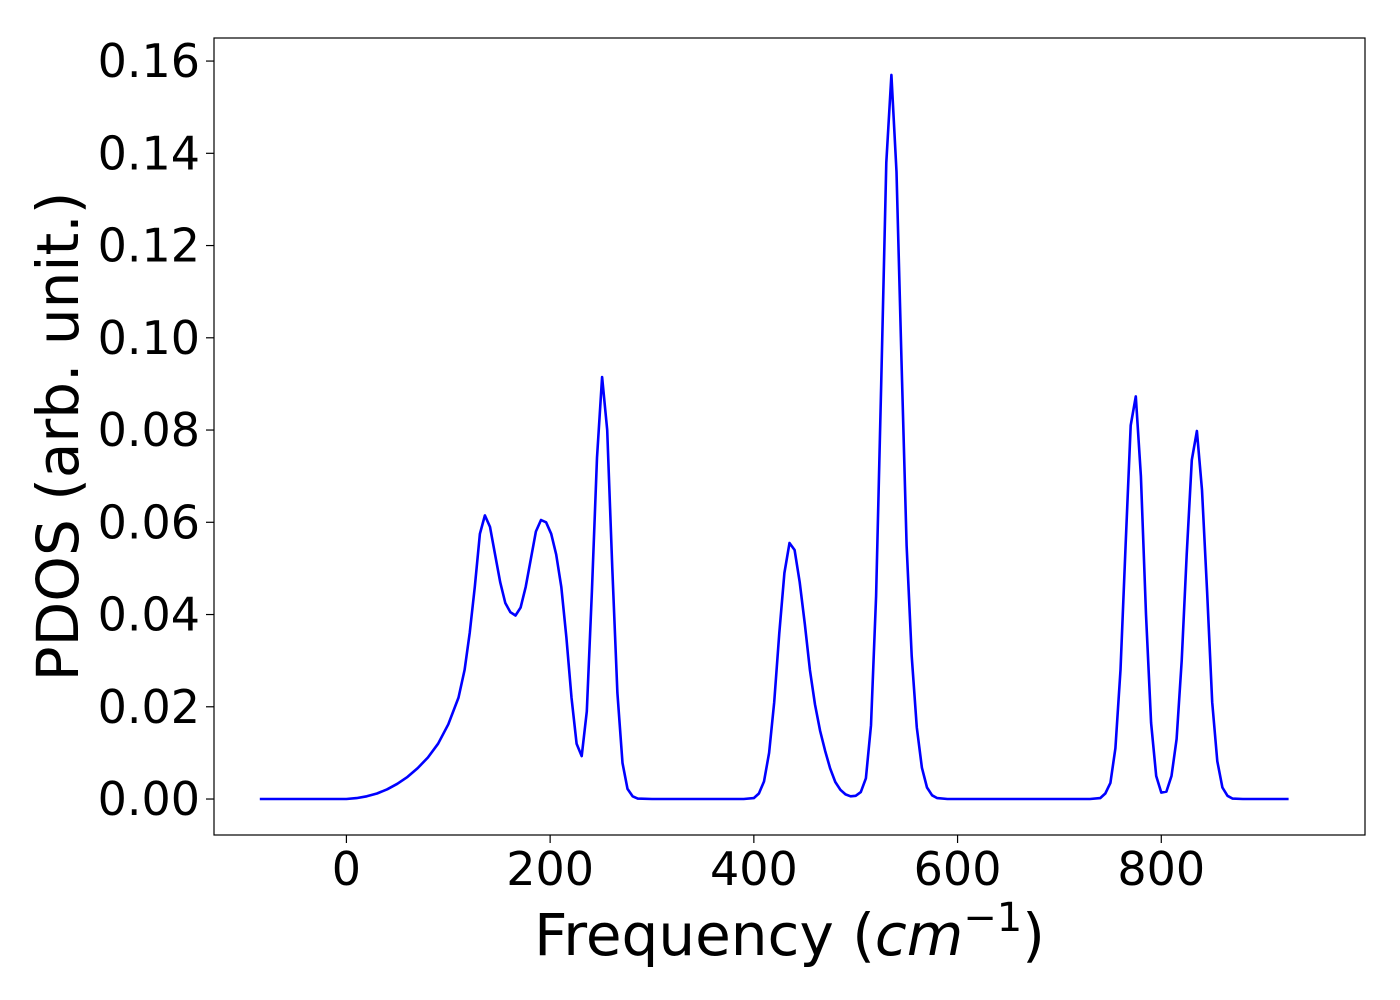 Image resolution: width=1400 pixels, height=1000 pixels. I want to click on x-tick-label: 0, so click(346, 869).